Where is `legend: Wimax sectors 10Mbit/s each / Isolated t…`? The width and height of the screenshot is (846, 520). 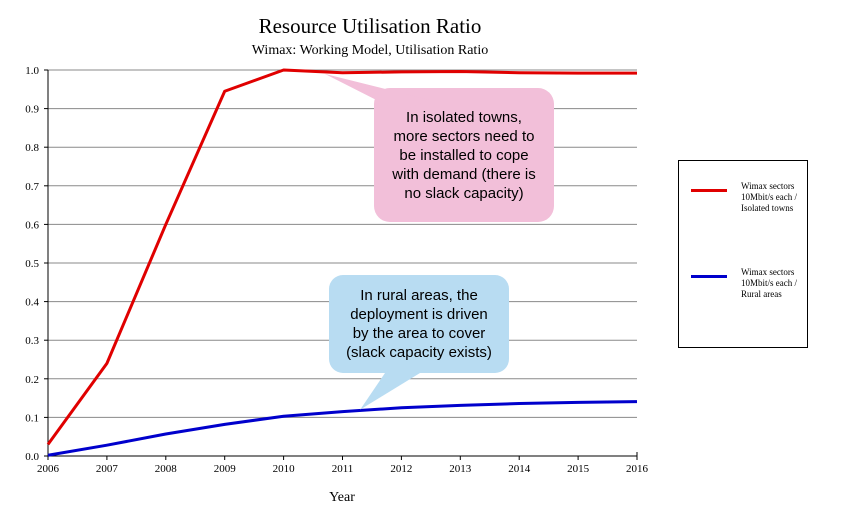
legend: Wimax sectors 10Mbit/s each / Isolated t… is located at coordinates (743, 254).